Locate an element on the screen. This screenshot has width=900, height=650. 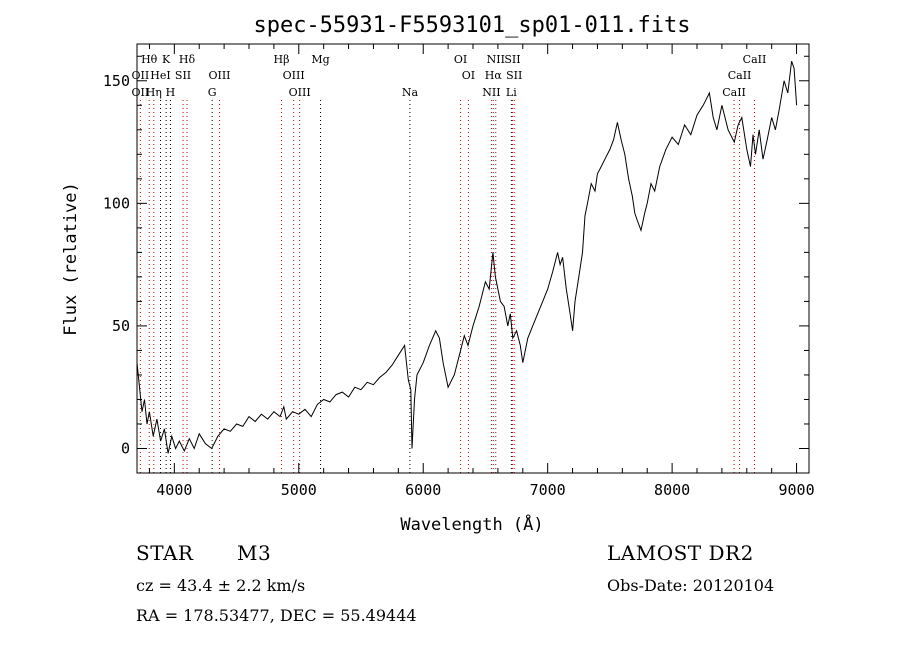
y-tick-label: 100 is located at coordinates (116, 203).